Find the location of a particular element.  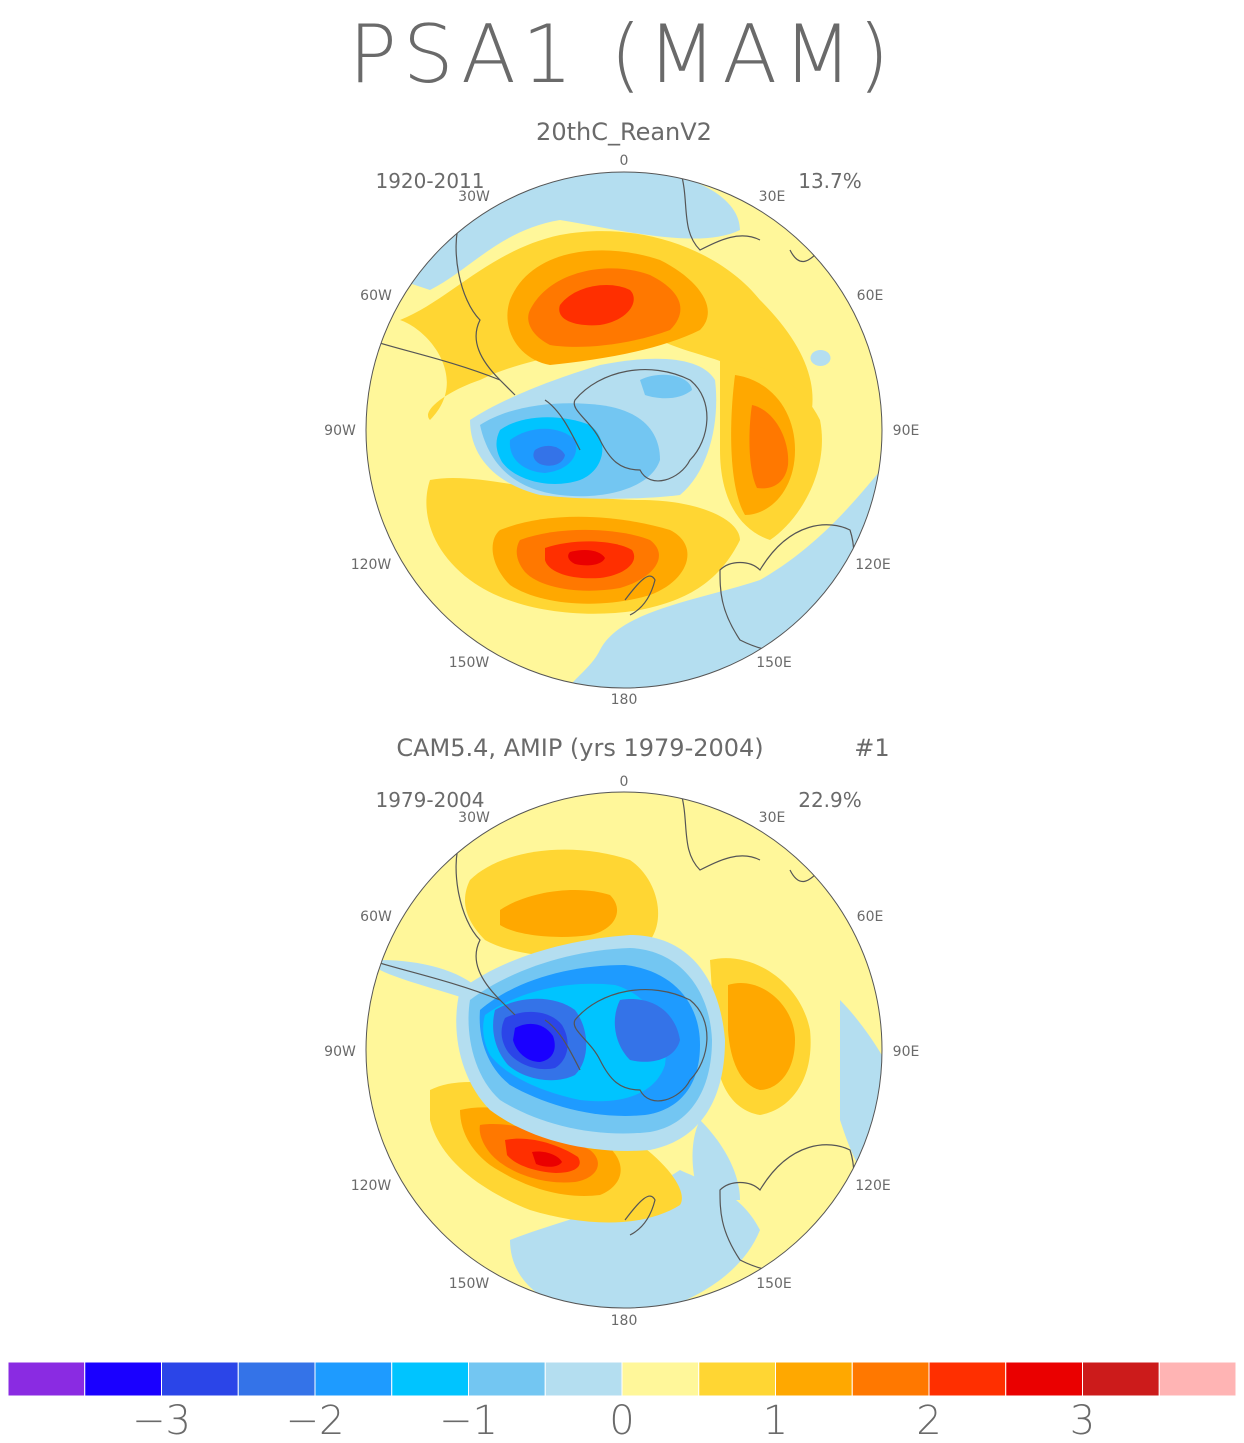

panel-1-years: 1920-2011 is located at coordinates (429, 181).